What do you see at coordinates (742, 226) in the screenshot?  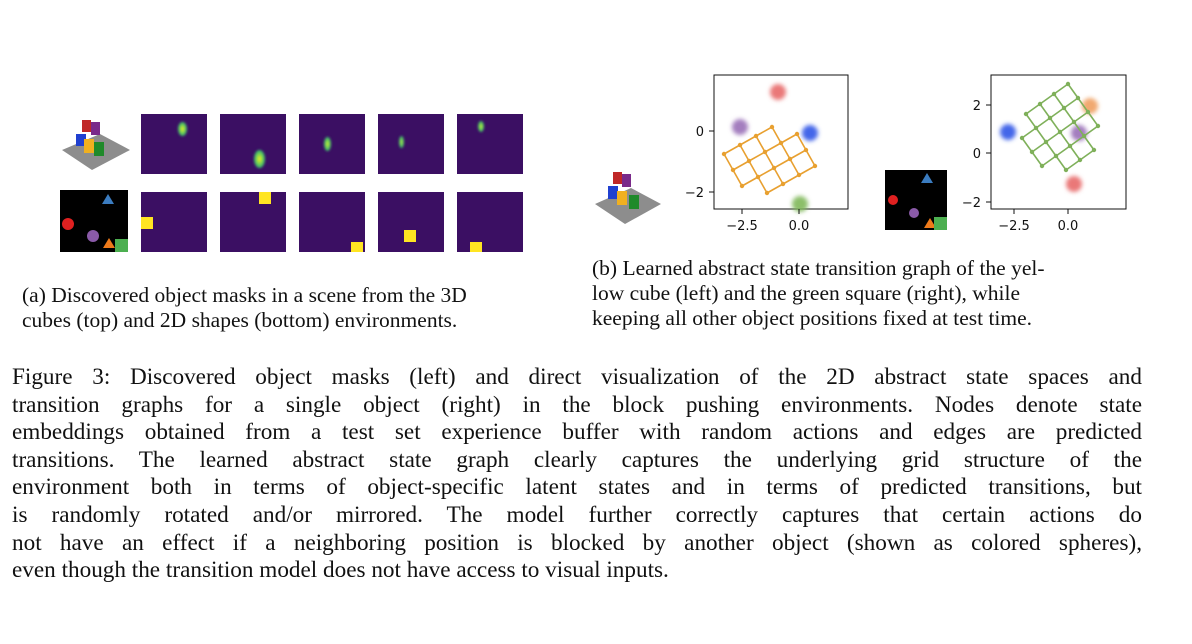 I see `x-tick-label: −2.5` at bounding box center [742, 226].